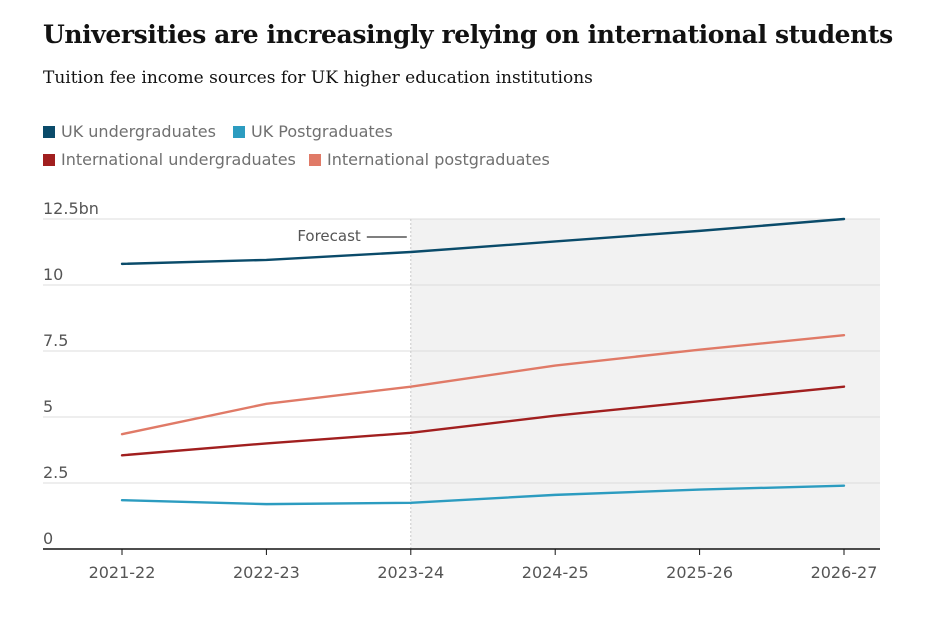 The image size is (939, 619). Describe the element at coordinates (329, 236) in the screenshot. I see `forecast-label: Forecast` at that location.